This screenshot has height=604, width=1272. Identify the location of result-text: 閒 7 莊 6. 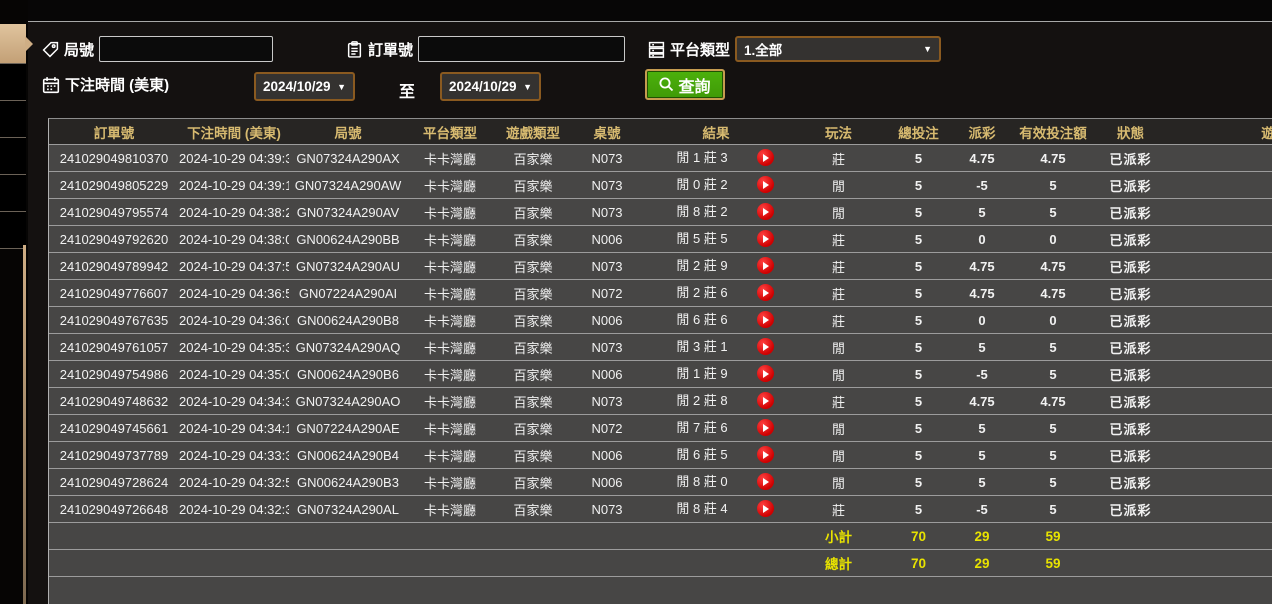
(702, 427).